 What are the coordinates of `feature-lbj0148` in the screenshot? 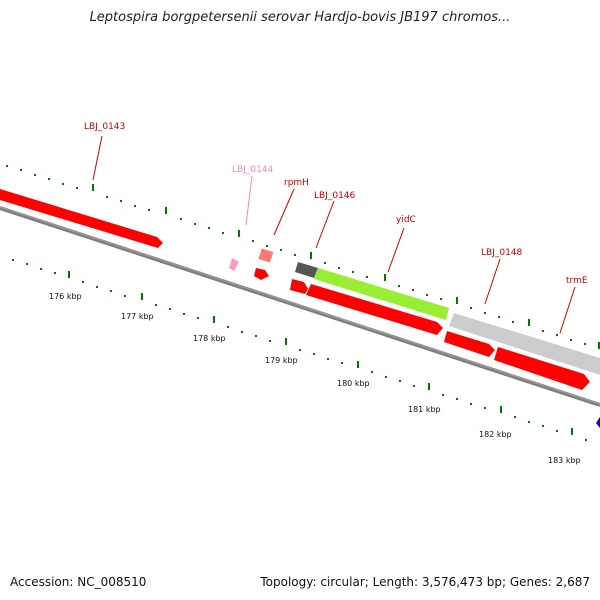 It's located at (524, 344).